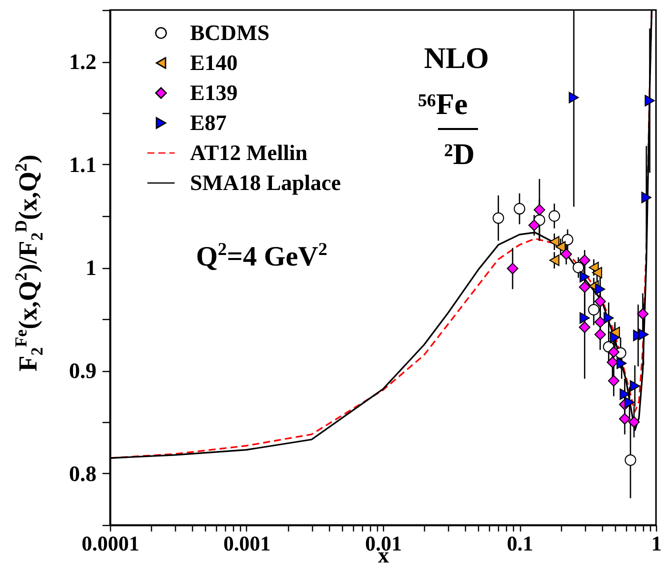 This screenshot has width=670, height=566. I want to click on legend-label: E139, so click(214, 92).